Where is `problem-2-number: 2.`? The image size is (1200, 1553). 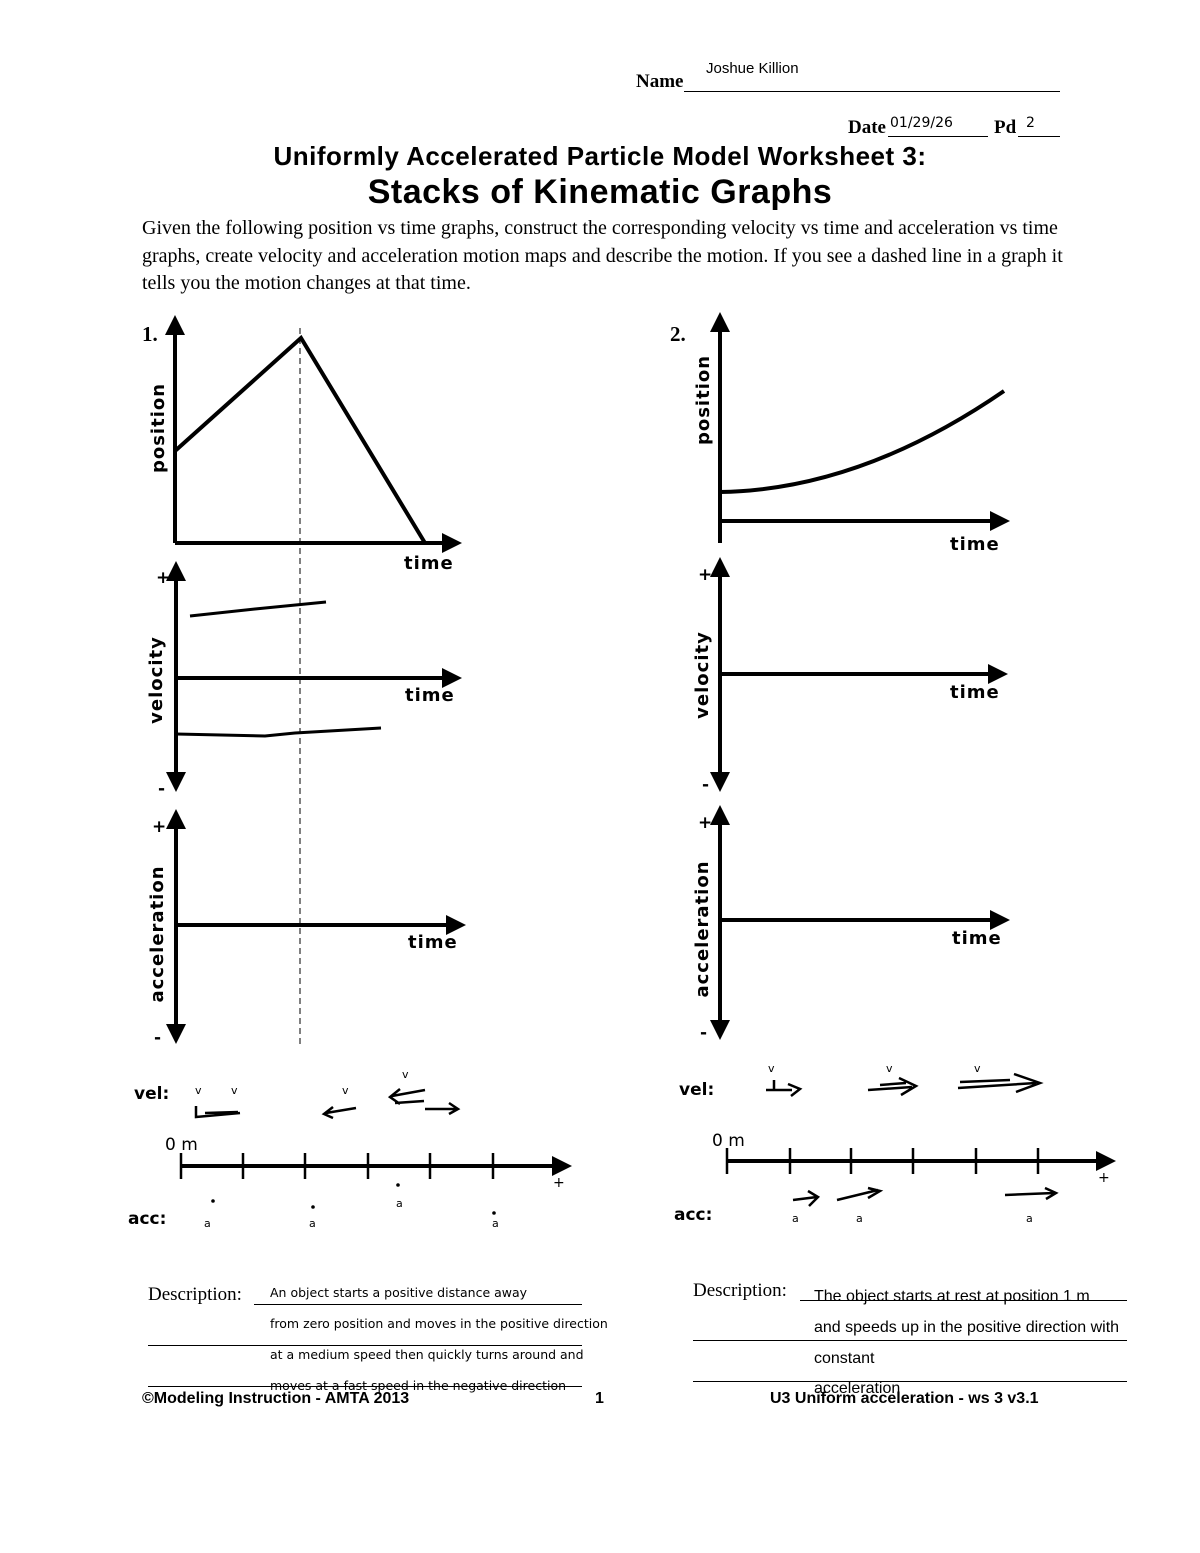 problem-2-number: 2. is located at coordinates (678, 334).